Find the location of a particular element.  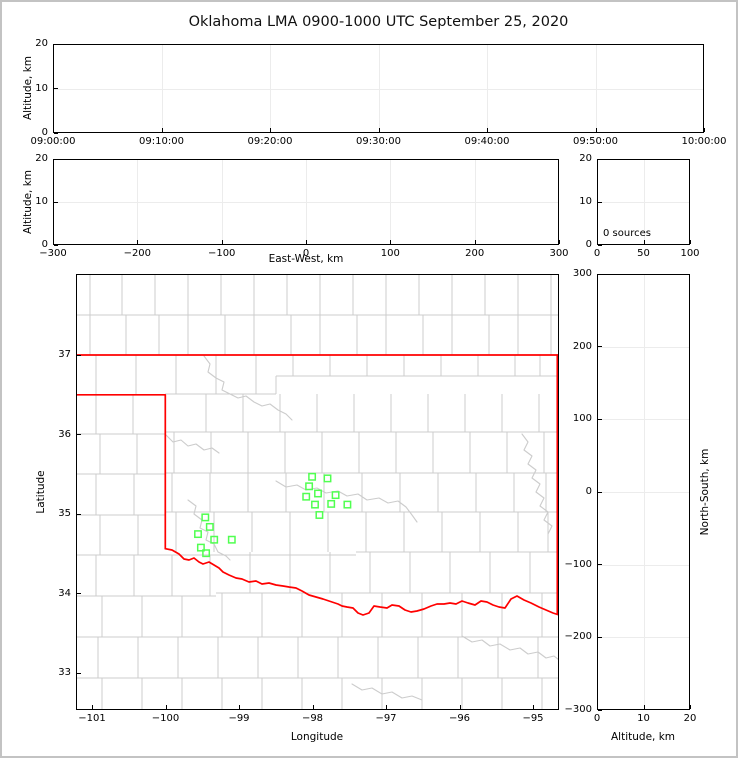

x-tick-label: −100 is located at coordinates (165, 718).